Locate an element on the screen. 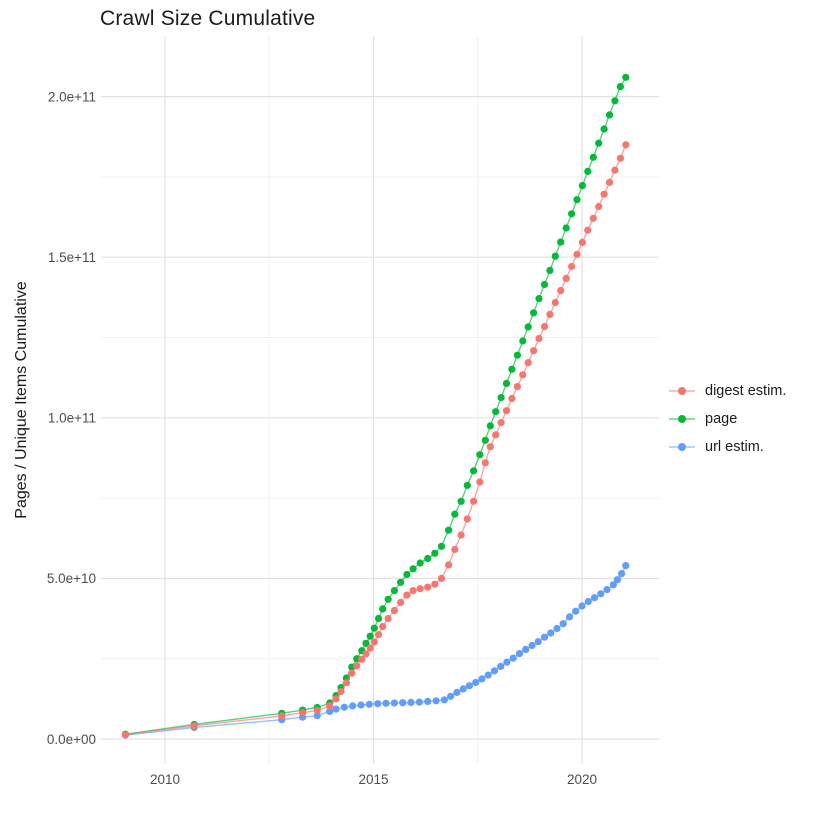 This screenshot has width=826, height=827. series-url-estim is located at coordinates (375, 650).